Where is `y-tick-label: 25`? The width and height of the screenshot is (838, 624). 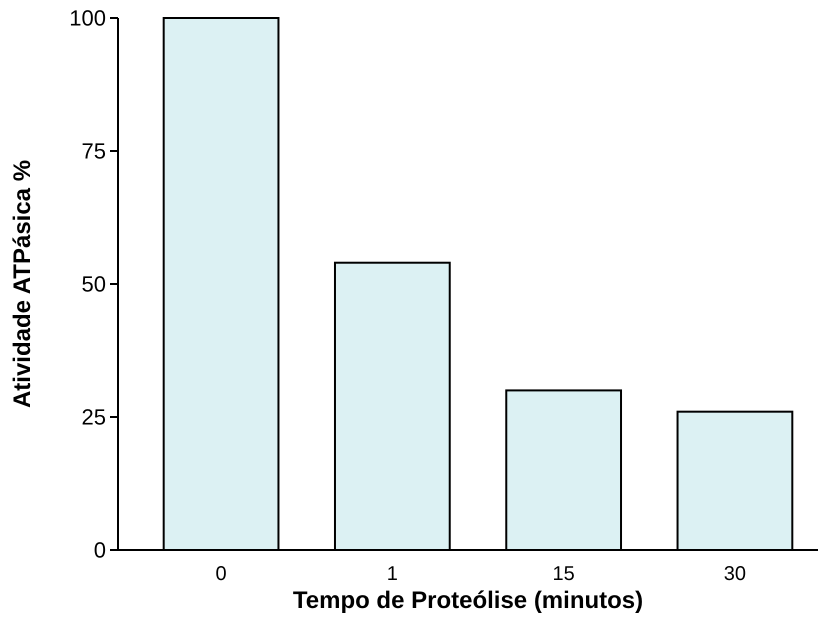 y-tick-label: 25 is located at coordinates (94, 417).